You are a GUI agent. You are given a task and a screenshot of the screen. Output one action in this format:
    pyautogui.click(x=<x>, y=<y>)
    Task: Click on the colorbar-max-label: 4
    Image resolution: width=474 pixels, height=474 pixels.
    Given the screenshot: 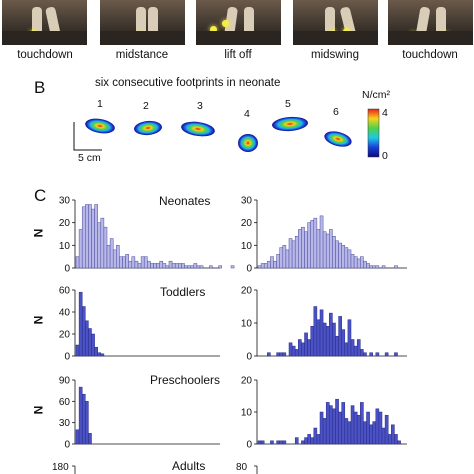 What is the action you would take?
    pyautogui.click(x=385, y=113)
    